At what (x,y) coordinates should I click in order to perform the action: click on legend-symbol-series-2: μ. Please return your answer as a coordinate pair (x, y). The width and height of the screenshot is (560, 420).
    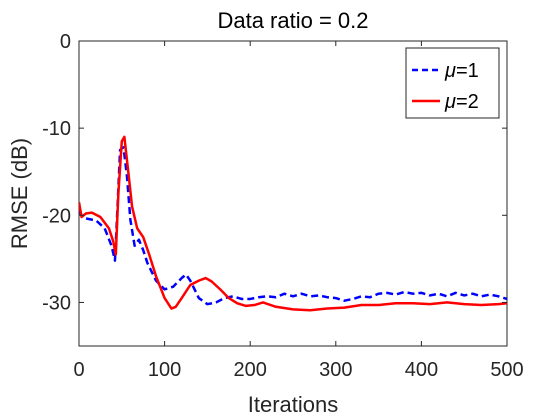
    Looking at the image, I should click on (450, 102).